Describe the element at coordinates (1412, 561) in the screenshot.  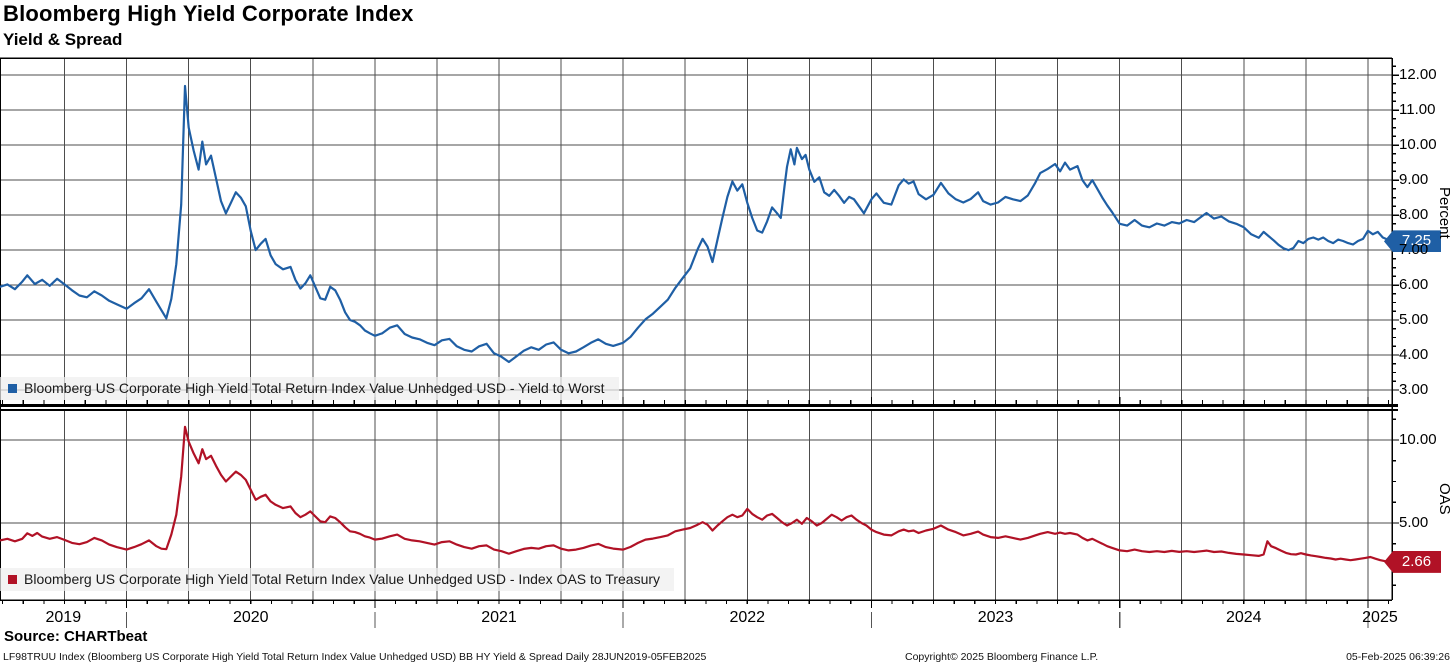
I see `last-value-badge-oas: 2.66` at that location.